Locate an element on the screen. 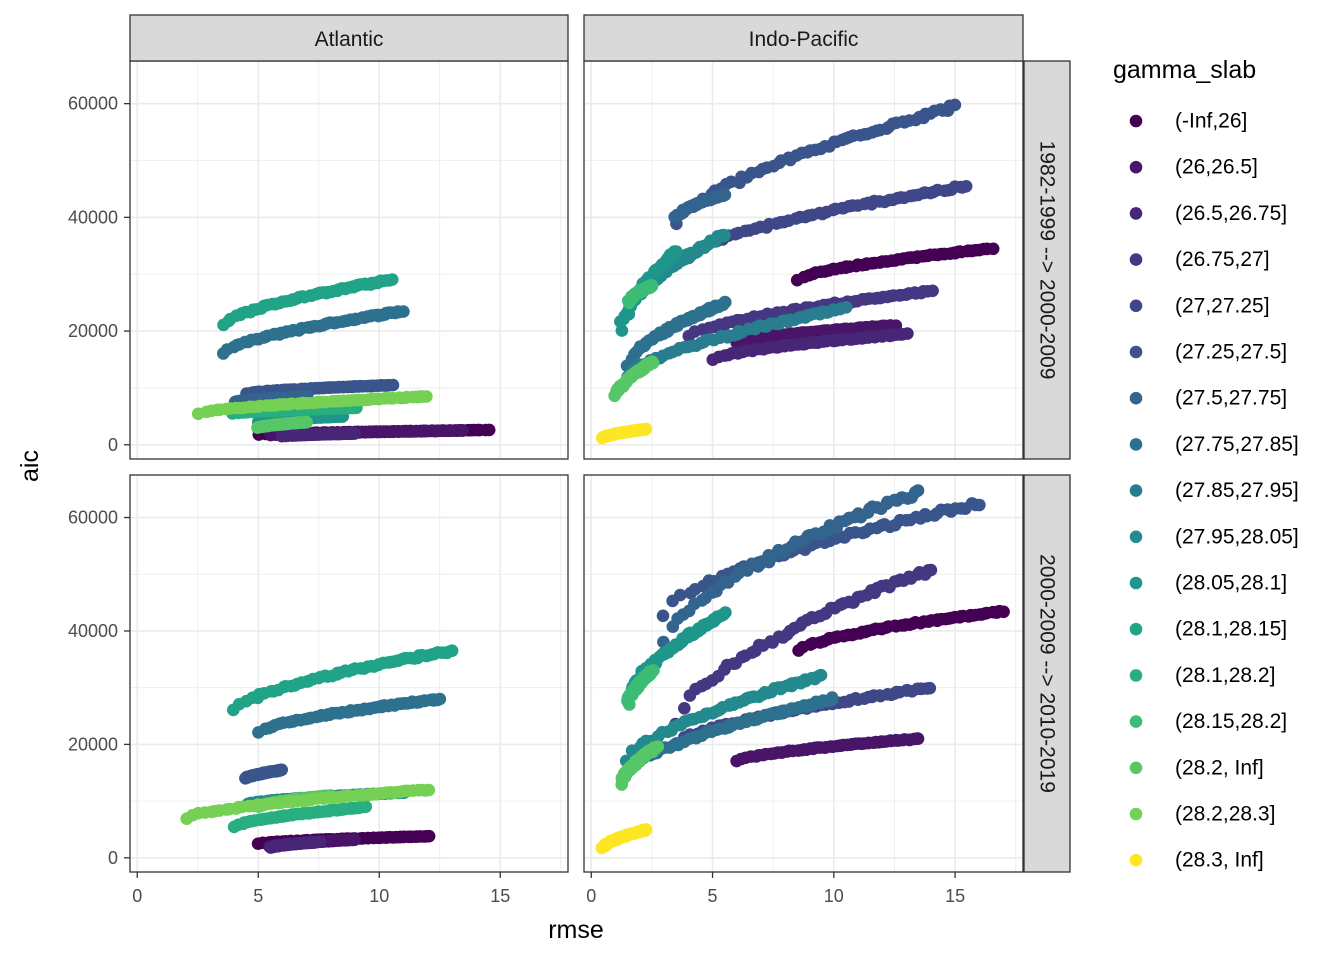 This screenshot has width=1344, height=965. legend-label: (28.1,28.2] is located at coordinates (1225, 675).